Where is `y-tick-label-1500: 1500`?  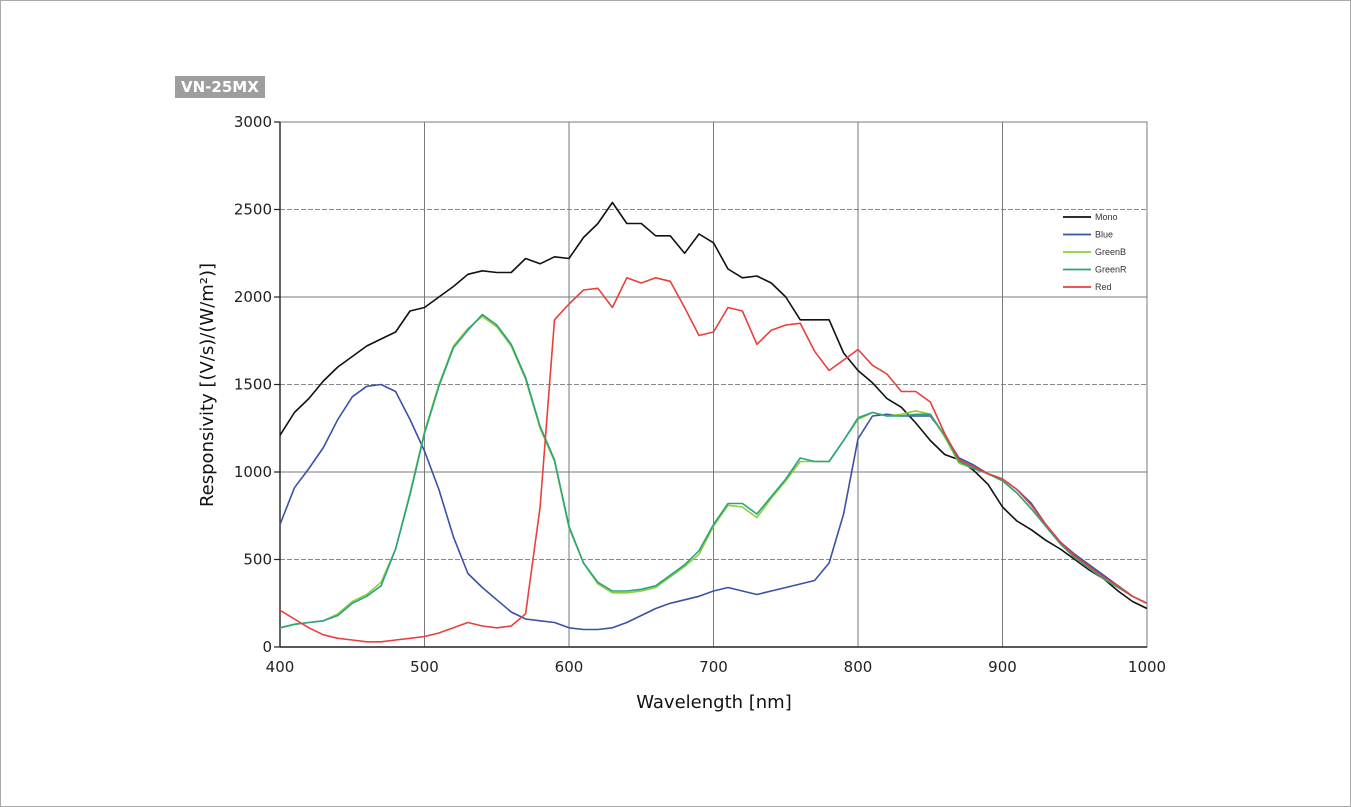 y-tick-label-1500: 1500 is located at coordinates (253, 385).